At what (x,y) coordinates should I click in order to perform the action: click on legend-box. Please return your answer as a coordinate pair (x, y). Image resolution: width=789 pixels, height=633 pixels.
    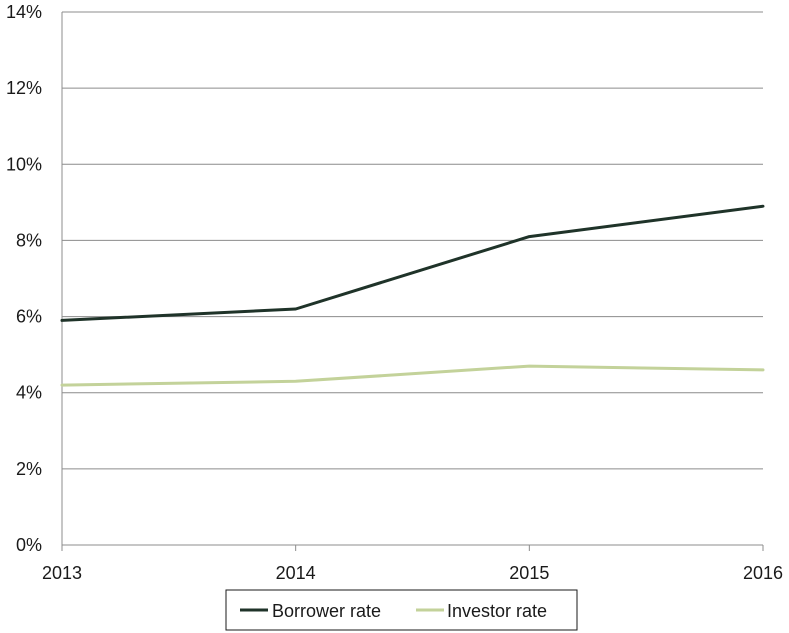
    Looking at the image, I should click on (401, 610).